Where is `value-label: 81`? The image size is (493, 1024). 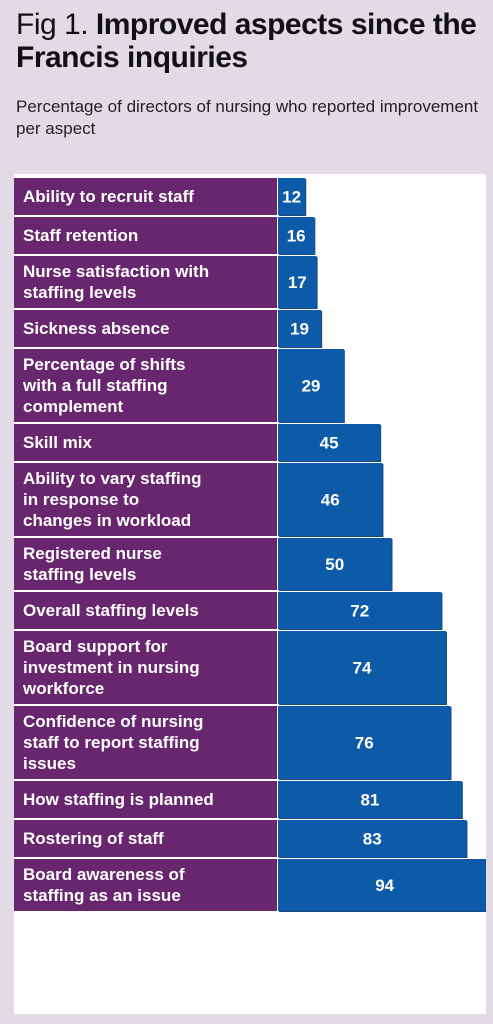
value-label: 81 is located at coordinates (369, 800).